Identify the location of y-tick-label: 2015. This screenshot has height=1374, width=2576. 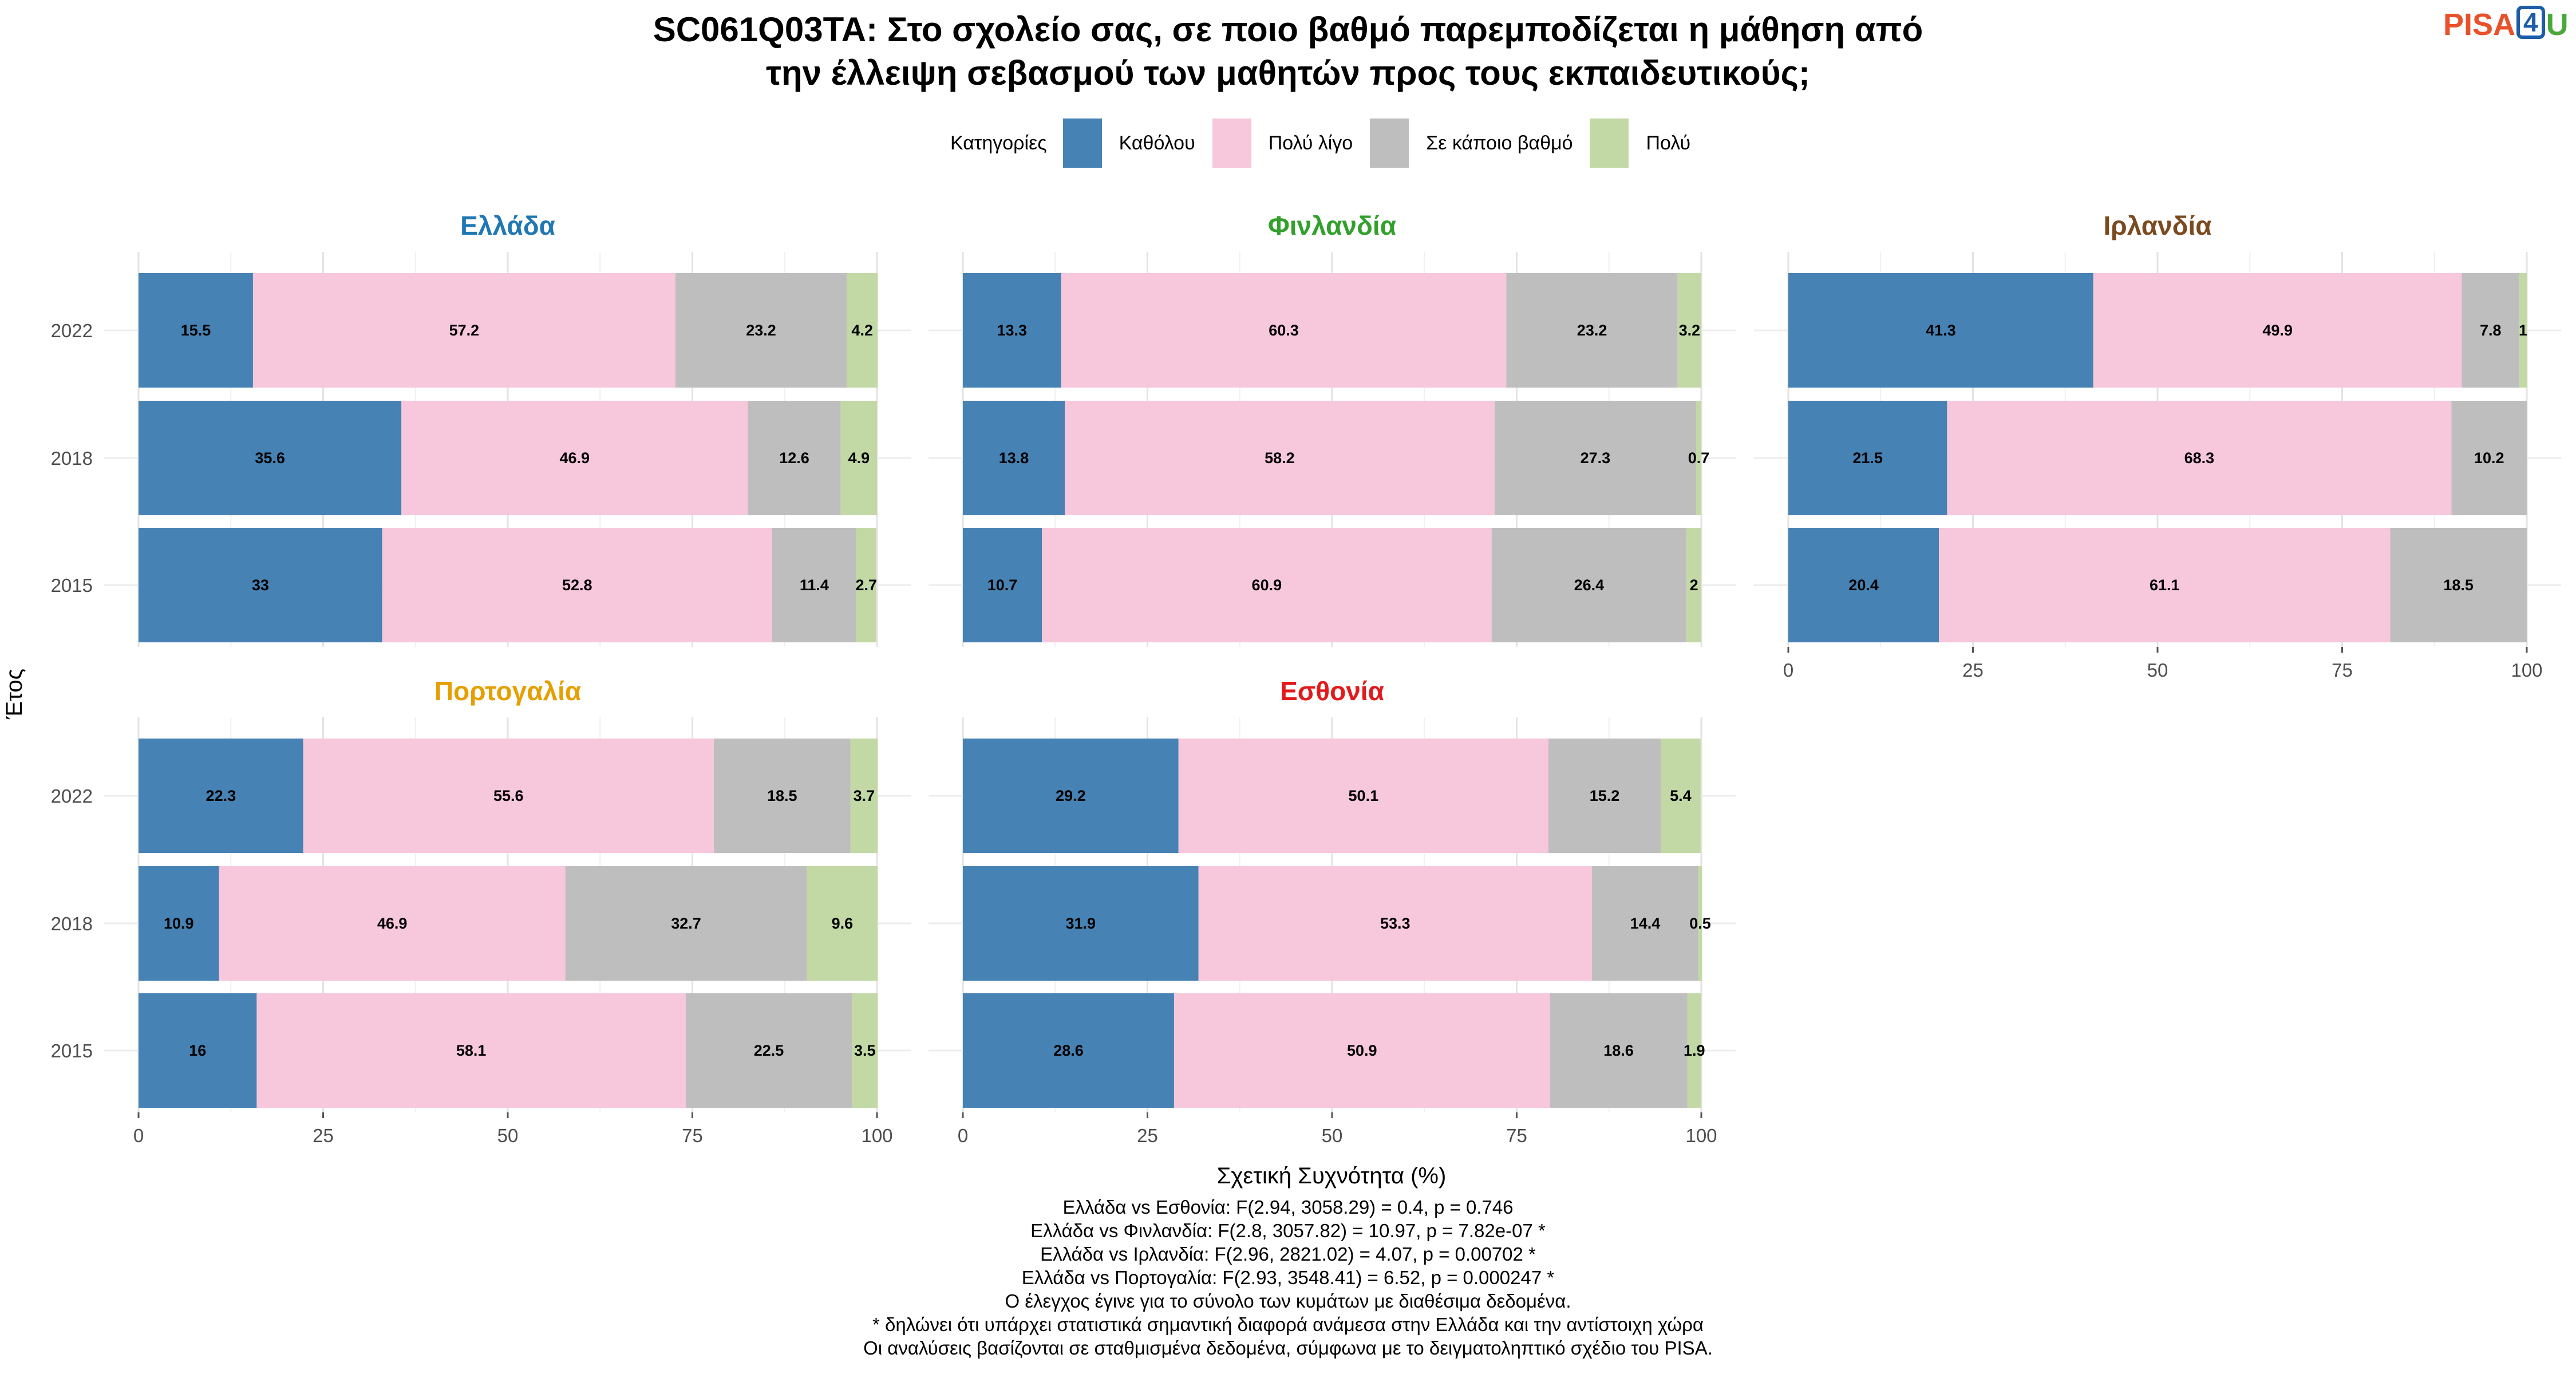
(72, 585).